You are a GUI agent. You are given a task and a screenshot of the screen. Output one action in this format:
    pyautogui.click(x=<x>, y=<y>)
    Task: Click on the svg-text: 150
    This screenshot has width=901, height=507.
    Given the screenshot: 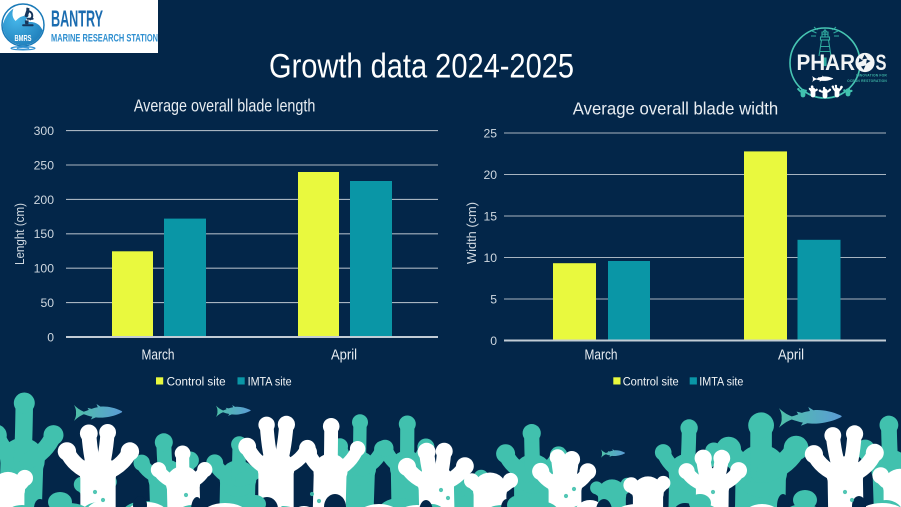 What is the action you would take?
    pyautogui.click(x=44, y=234)
    